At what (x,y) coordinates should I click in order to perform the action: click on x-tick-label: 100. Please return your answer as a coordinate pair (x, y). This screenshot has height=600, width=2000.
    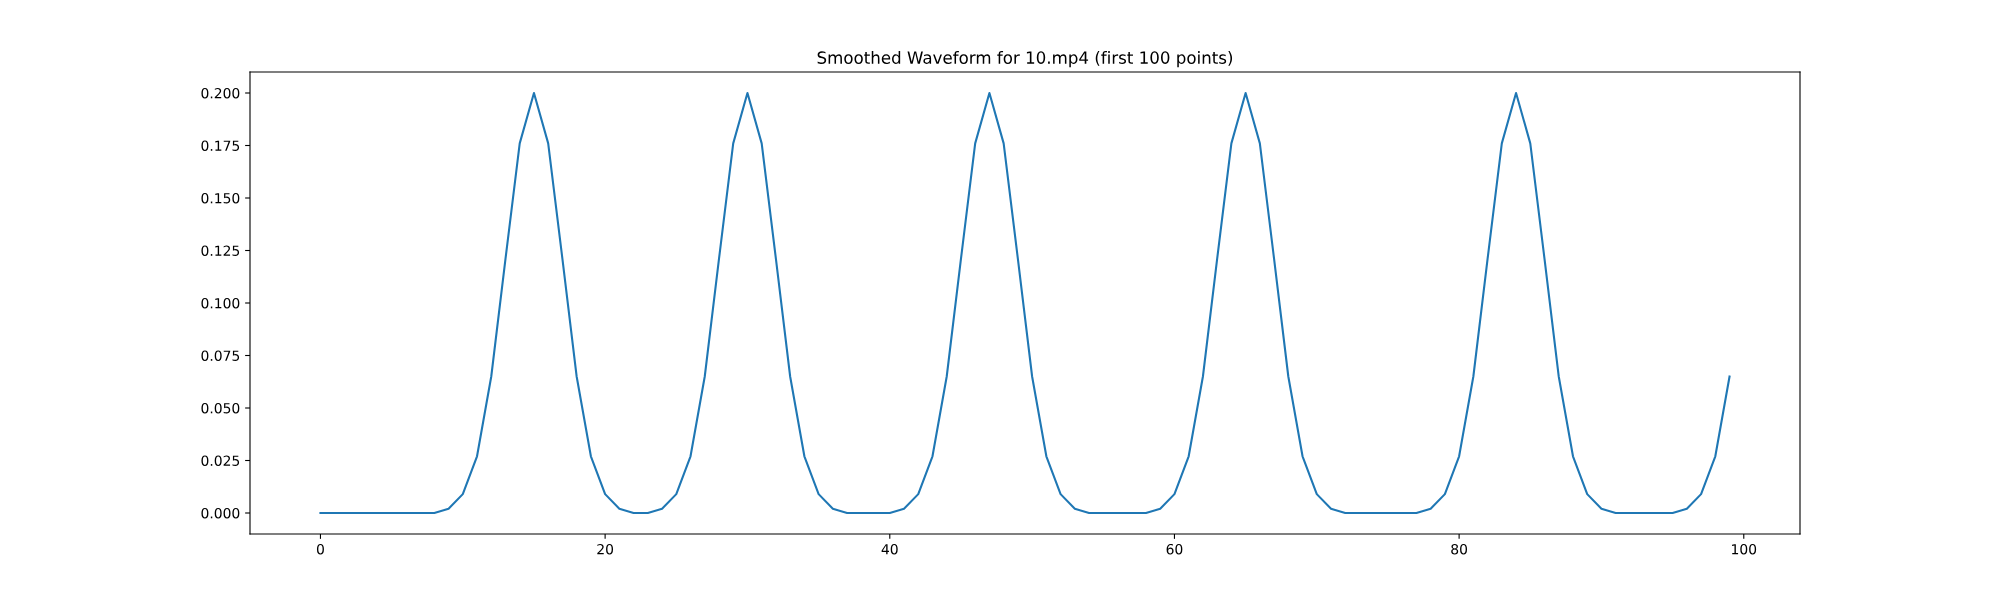
    Looking at the image, I should click on (1744, 549).